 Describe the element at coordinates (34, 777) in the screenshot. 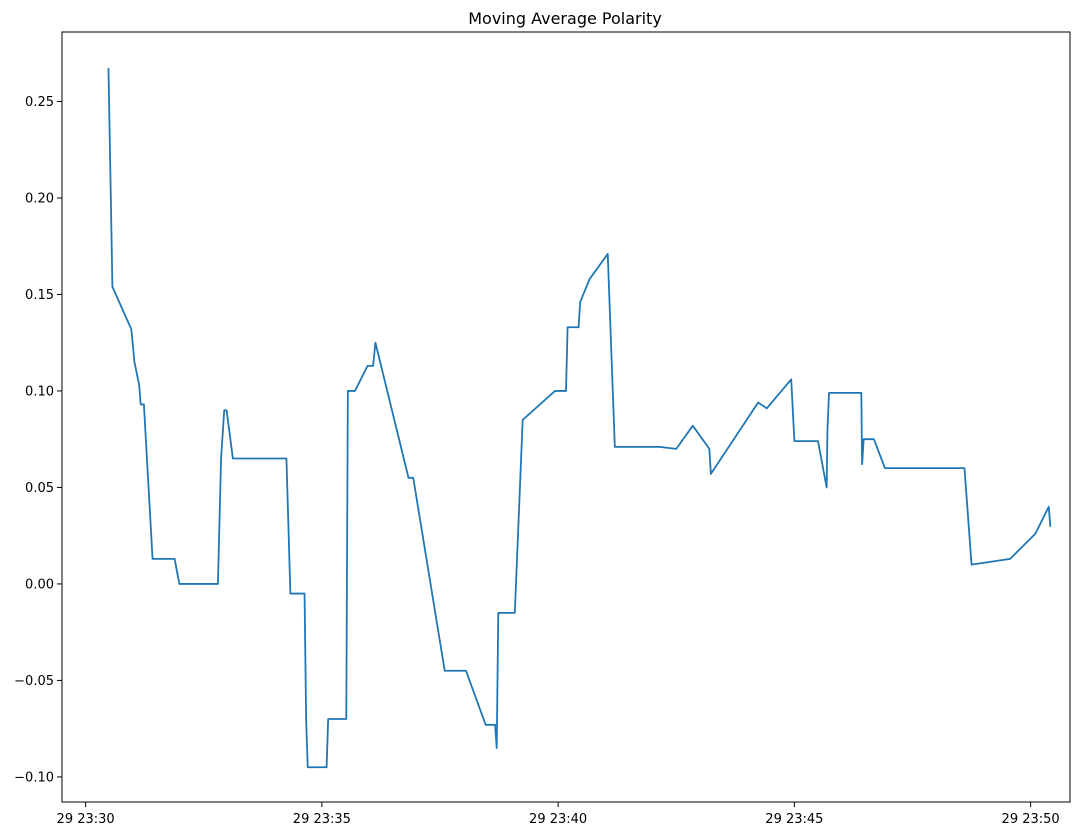

I see `y-tick-label: −0.10` at that location.